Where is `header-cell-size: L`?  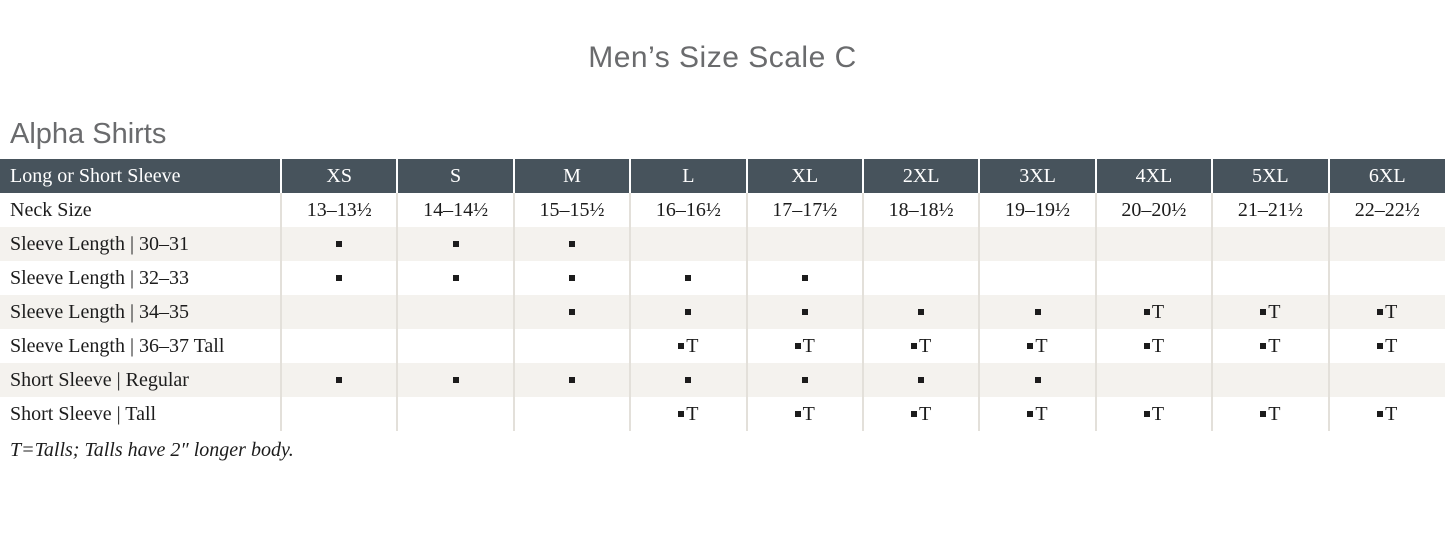
header-cell-size: L is located at coordinates (689, 176).